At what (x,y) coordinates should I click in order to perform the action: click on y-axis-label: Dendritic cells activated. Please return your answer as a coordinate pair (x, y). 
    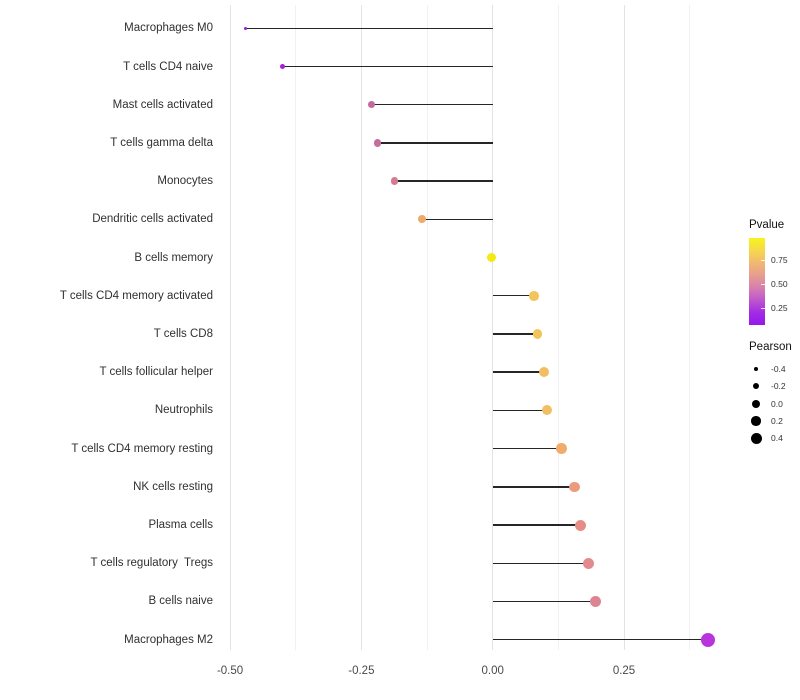
    Looking at the image, I should click on (152, 219).